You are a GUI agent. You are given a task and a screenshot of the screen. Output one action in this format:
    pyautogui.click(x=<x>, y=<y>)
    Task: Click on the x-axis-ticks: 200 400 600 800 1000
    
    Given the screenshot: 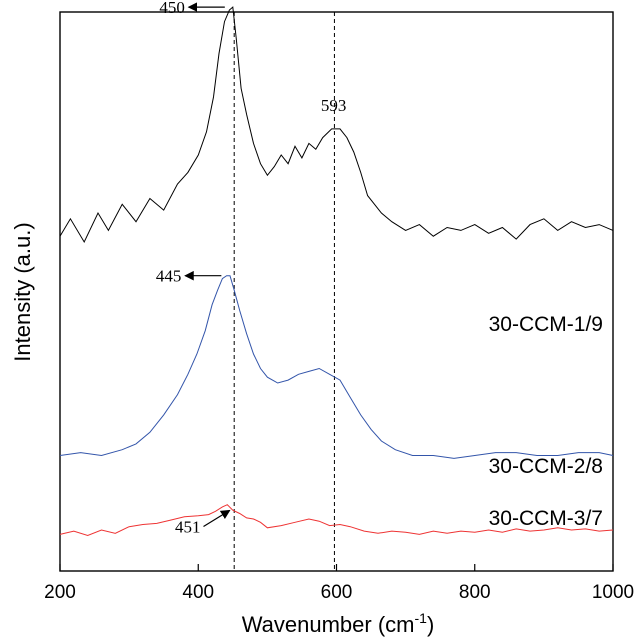 What is the action you would take?
    pyautogui.click(x=339, y=583)
    